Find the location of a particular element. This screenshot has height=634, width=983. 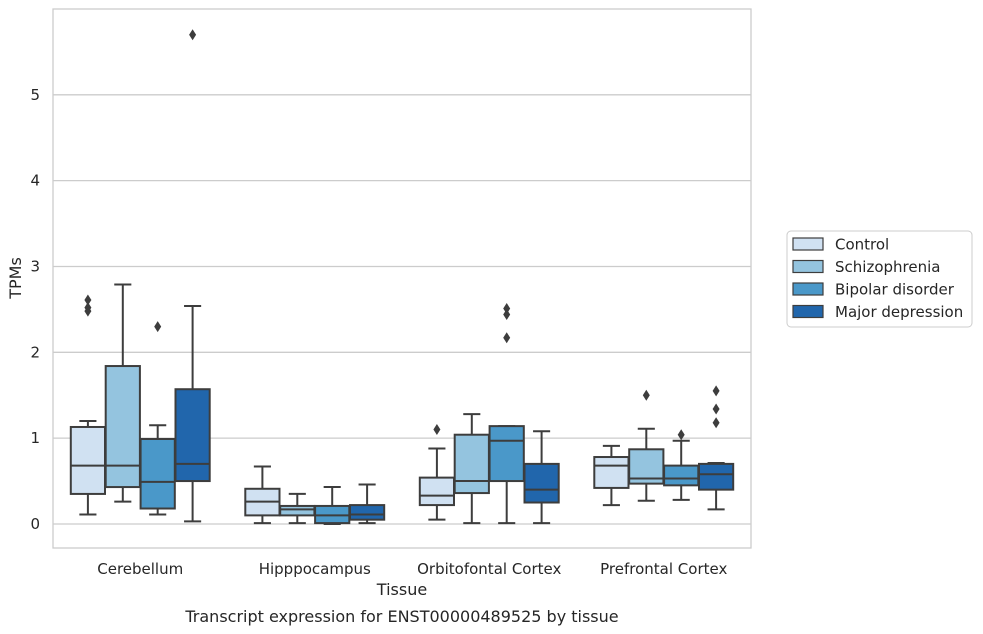

legend-label: Control is located at coordinates (862, 245).